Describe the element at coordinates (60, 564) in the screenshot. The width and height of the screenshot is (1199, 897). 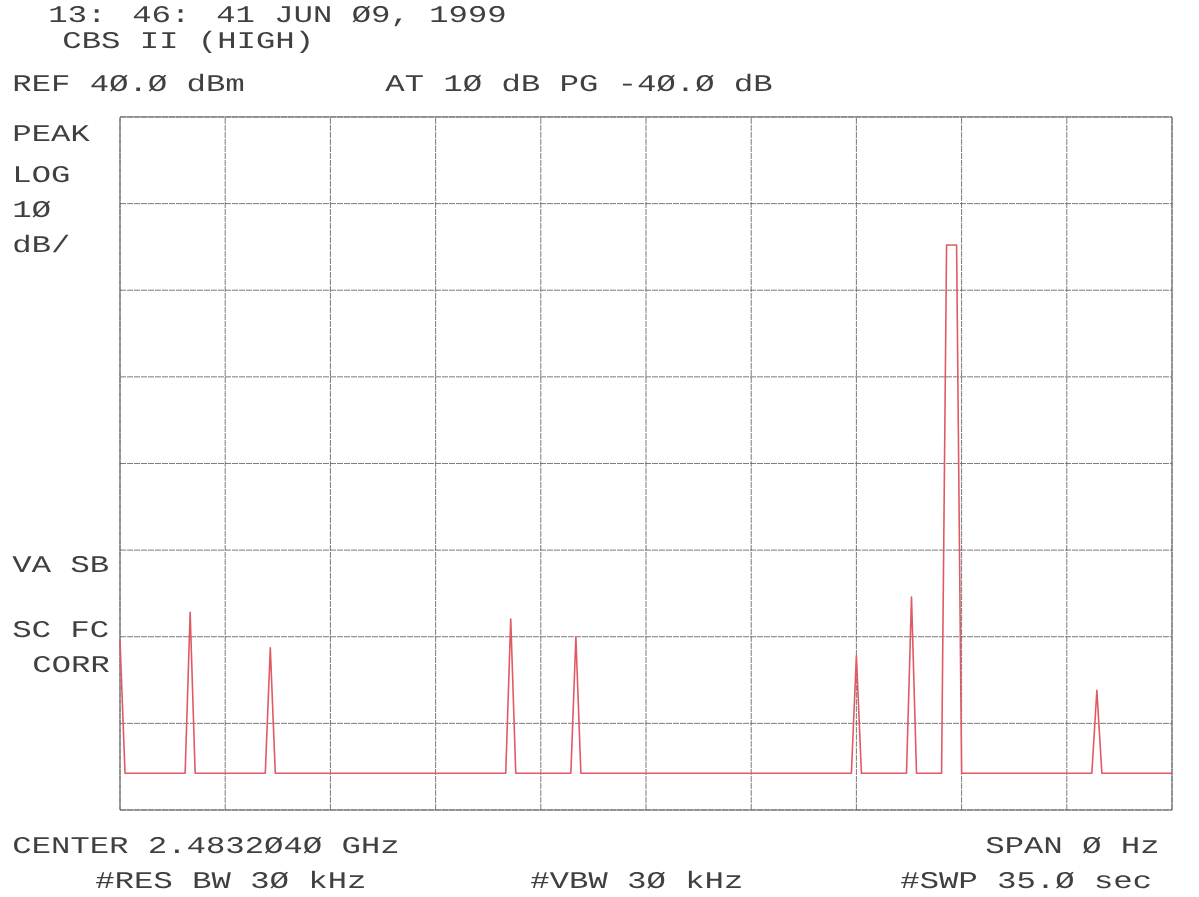
I see `text: VA SB` at that location.